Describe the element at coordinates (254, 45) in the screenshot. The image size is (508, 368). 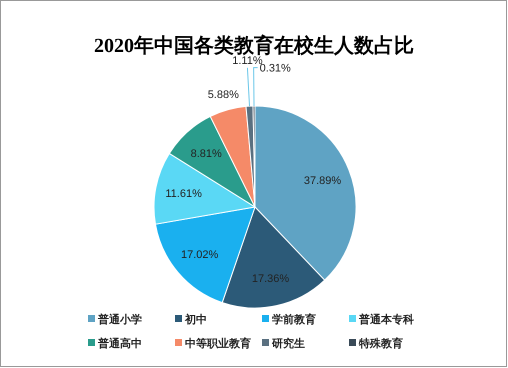
I see `chart-title: 2020年中国各类教育在校生人数占比` at that location.